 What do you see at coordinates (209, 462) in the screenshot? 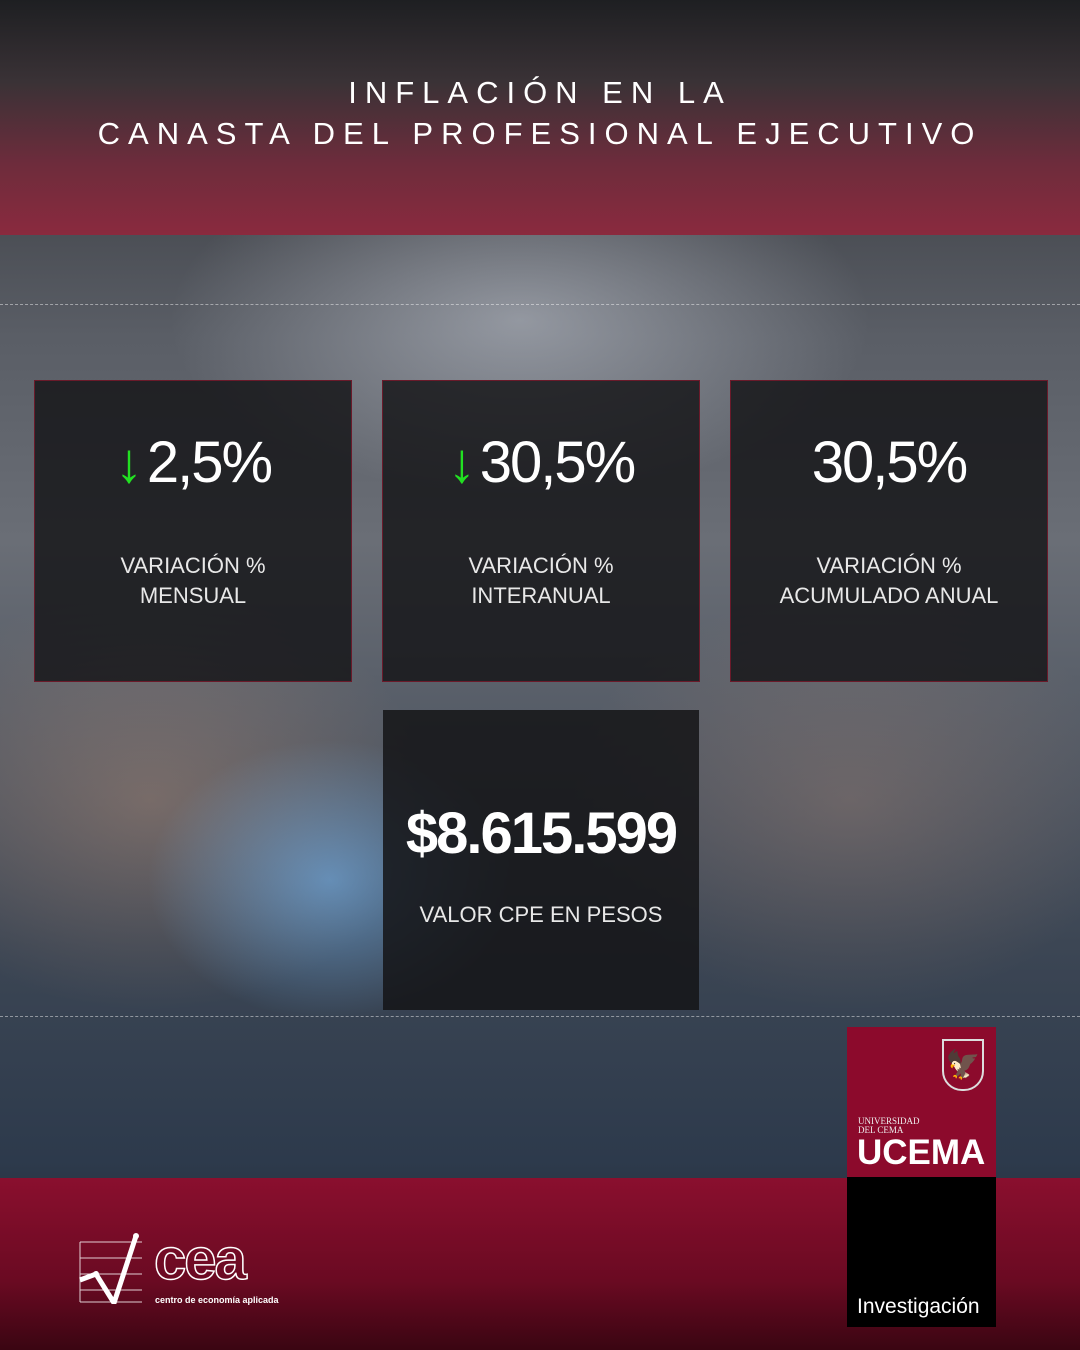
I see `card-value: 2,5%` at bounding box center [209, 462].